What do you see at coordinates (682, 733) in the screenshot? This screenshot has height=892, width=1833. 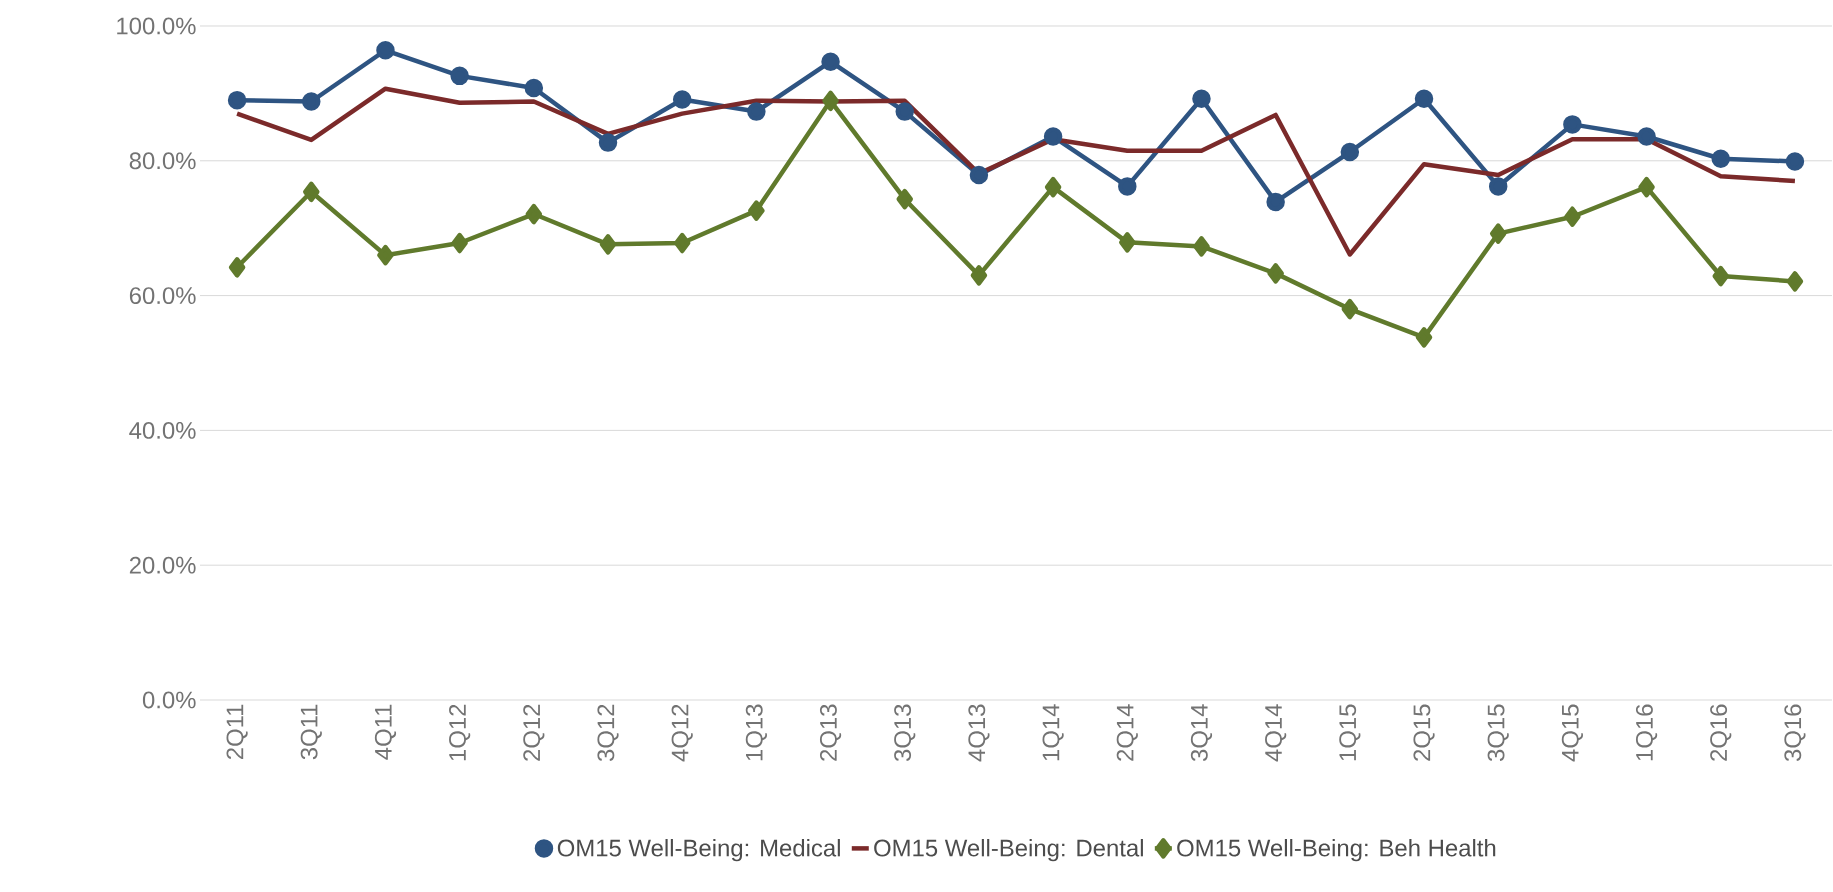 I see `x-tick-label: 4Q12` at bounding box center [682, 733].